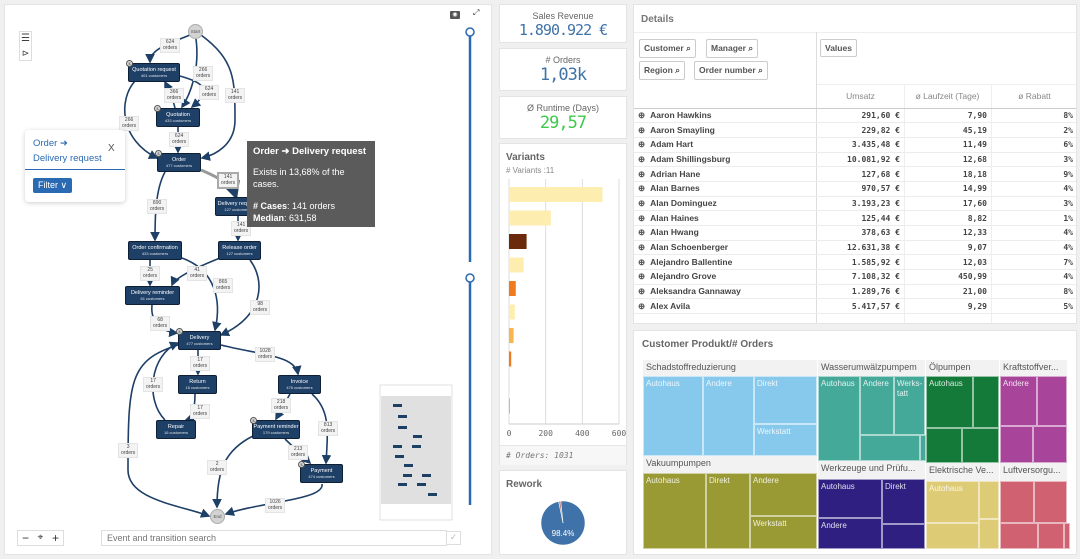 Image resolution: width=1080 pixels, height=559 pixels. I want to click on menu-icon: ☰, so click(25, 38).